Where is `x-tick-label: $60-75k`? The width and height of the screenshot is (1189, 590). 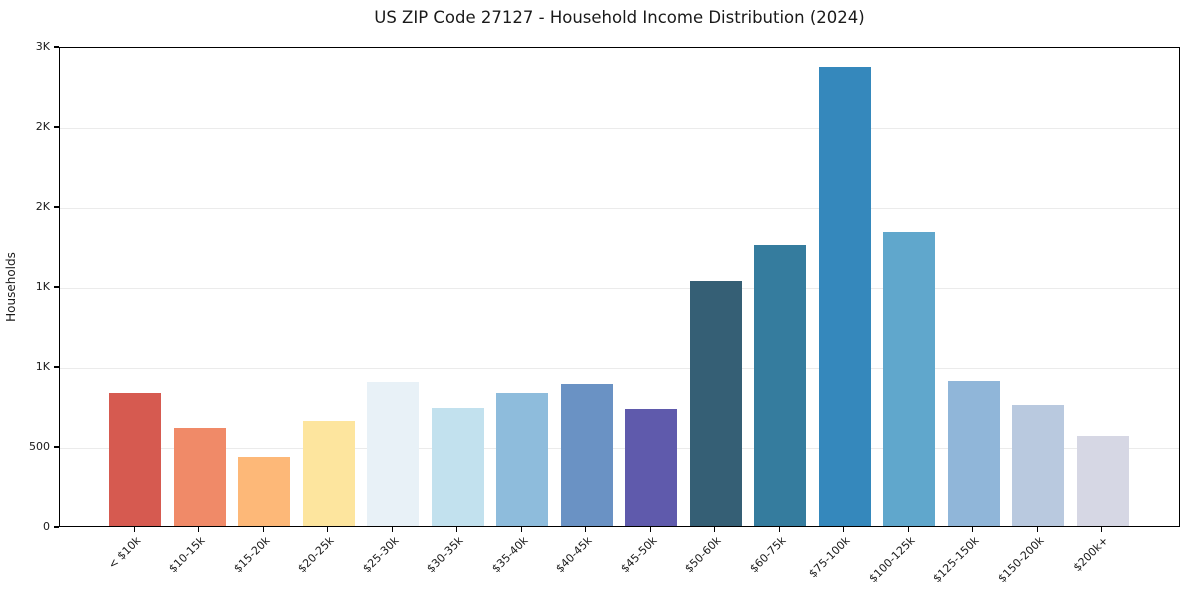 x-tick-label: $60-75k is located at coordinates (768, 555).